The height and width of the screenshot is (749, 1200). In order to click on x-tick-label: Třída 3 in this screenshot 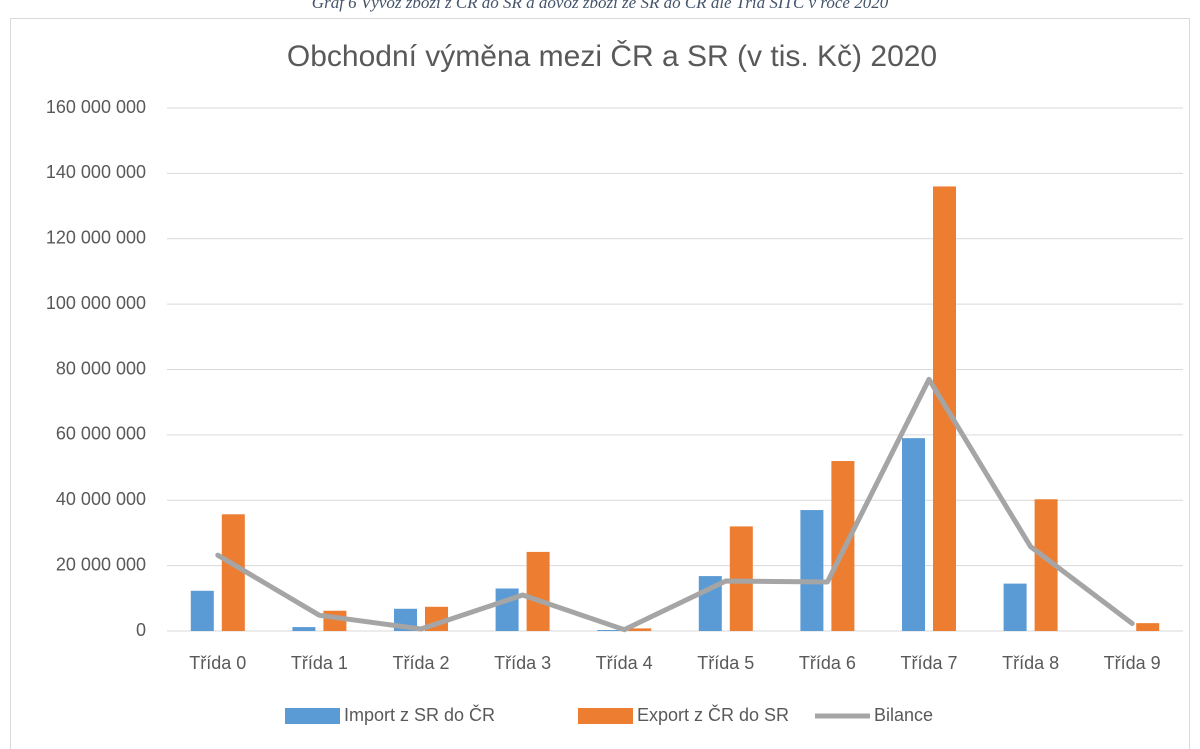, I will do `click(522, 663)`.